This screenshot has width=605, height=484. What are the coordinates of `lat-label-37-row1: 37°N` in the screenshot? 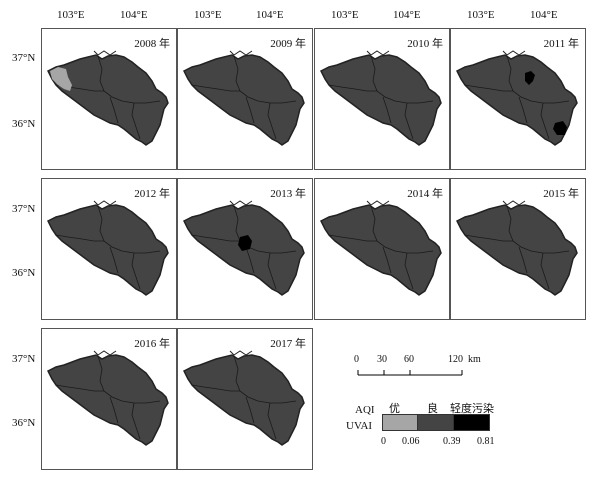 It's located at (24, 58).